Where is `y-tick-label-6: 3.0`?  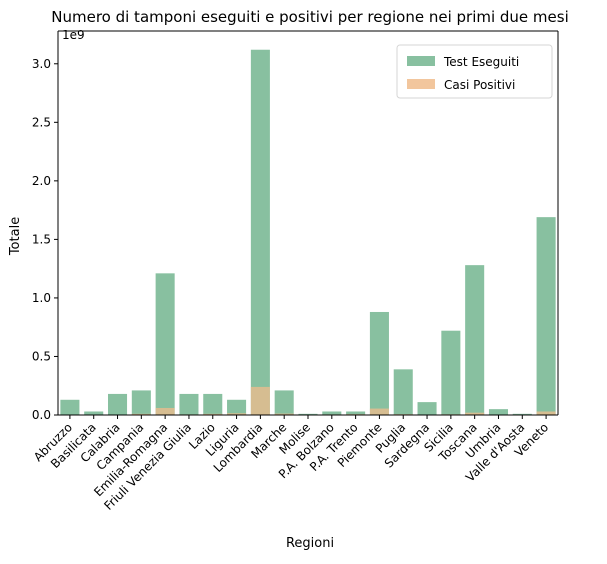
y-tick-label-6: 3.0 is located at coordinates (41, 64).